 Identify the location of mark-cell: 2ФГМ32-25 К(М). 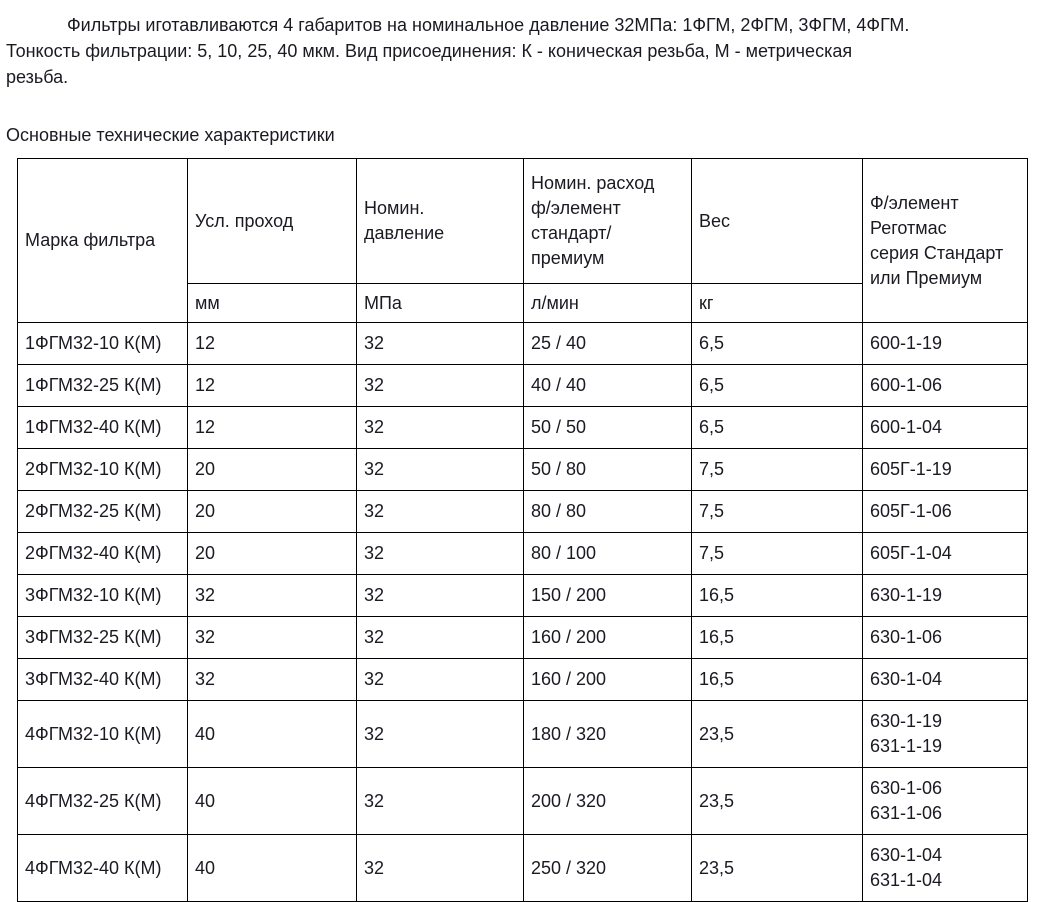
(102, 511).